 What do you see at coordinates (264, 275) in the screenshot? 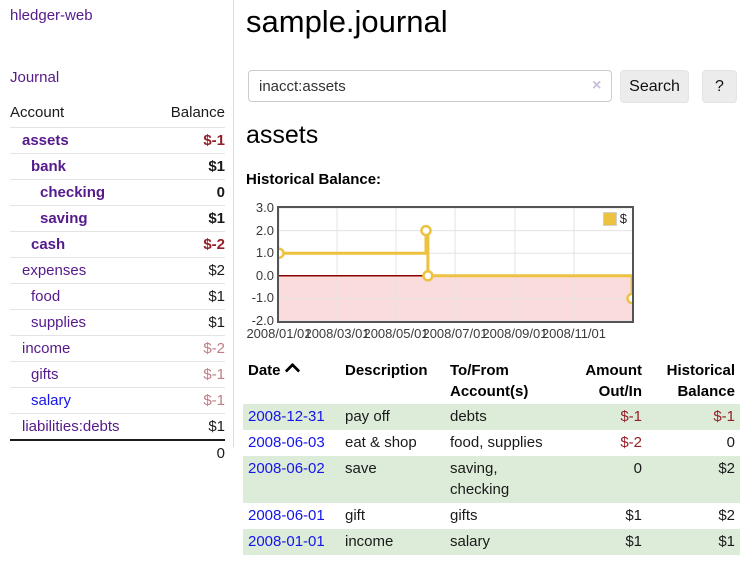
I see `y-axis-tick-label: 0.0` at bounding box center [264, 275].